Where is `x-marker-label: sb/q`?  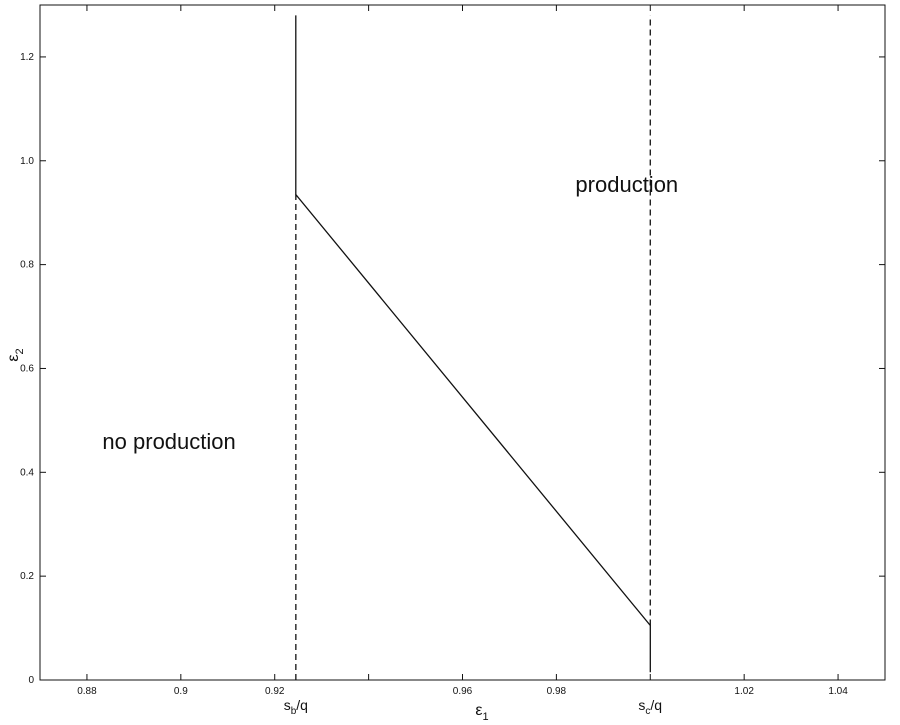
x-marker-label: sb/q is located at coordinates (296, 707).